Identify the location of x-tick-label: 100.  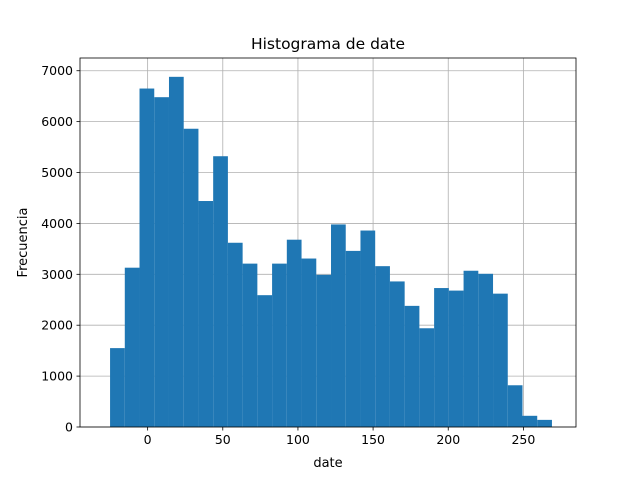
(298, 439).